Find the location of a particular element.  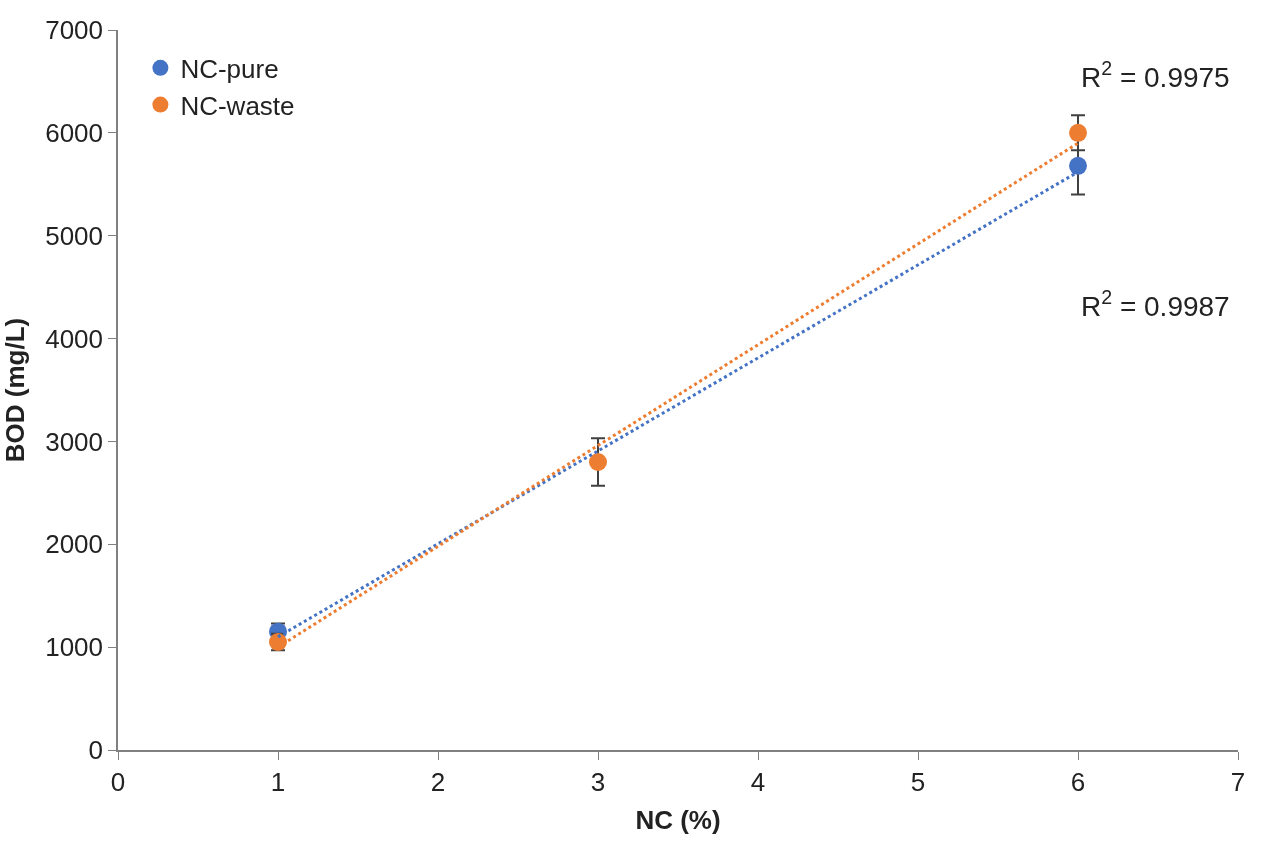

y-tick-label: 3000 is located at coordinates (74, 441).